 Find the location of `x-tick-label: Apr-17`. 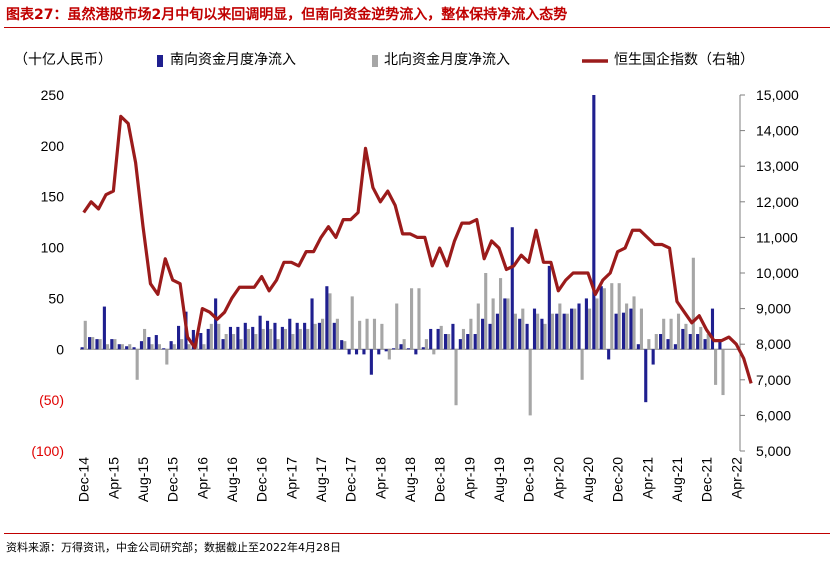

x-tick-label: Apr-17 is located at coordinates (291, 478).